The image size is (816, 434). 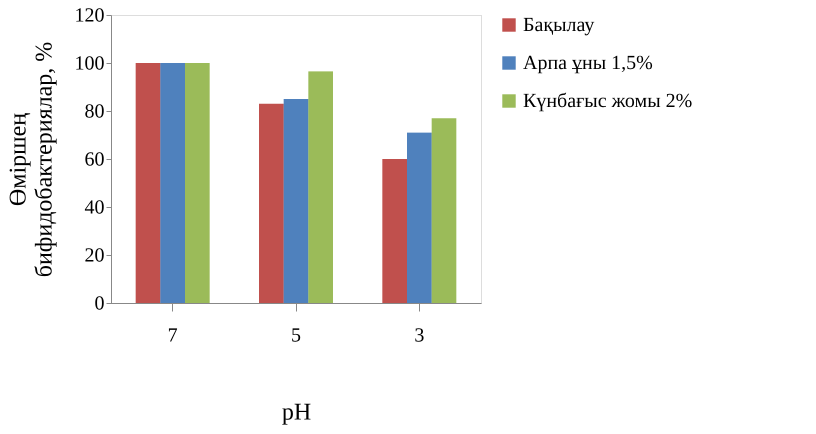 What do you see at coordinates (296, 335) in the screenshot?
I see `x-tick-label: 5` at bounding box center [296, 335].